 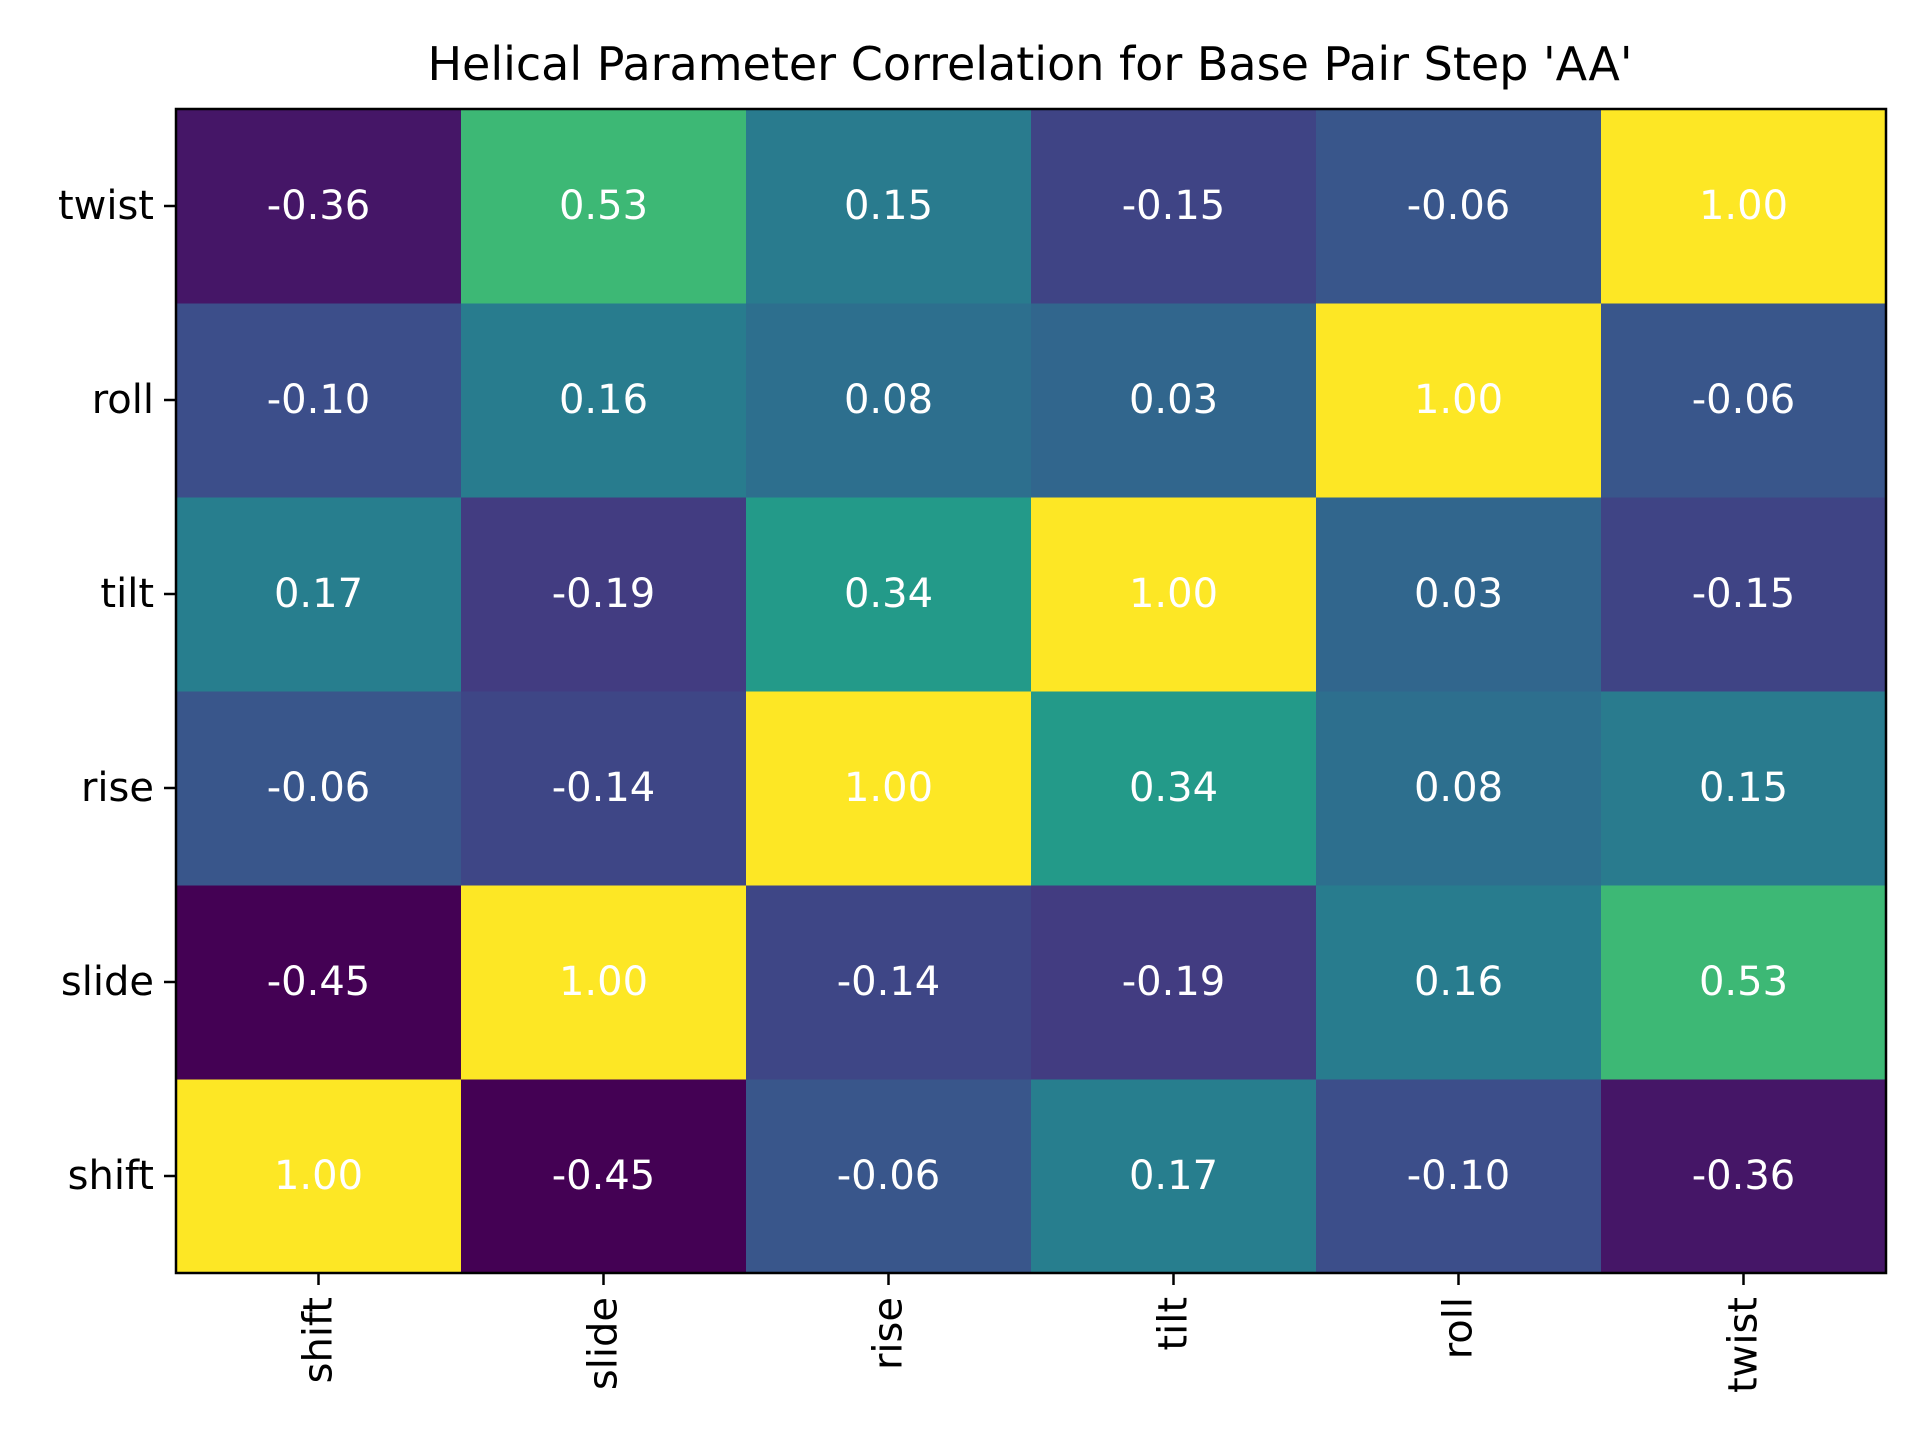 I want to click on heatmap-cell-shift-shift, so click(x=319, y=1176).